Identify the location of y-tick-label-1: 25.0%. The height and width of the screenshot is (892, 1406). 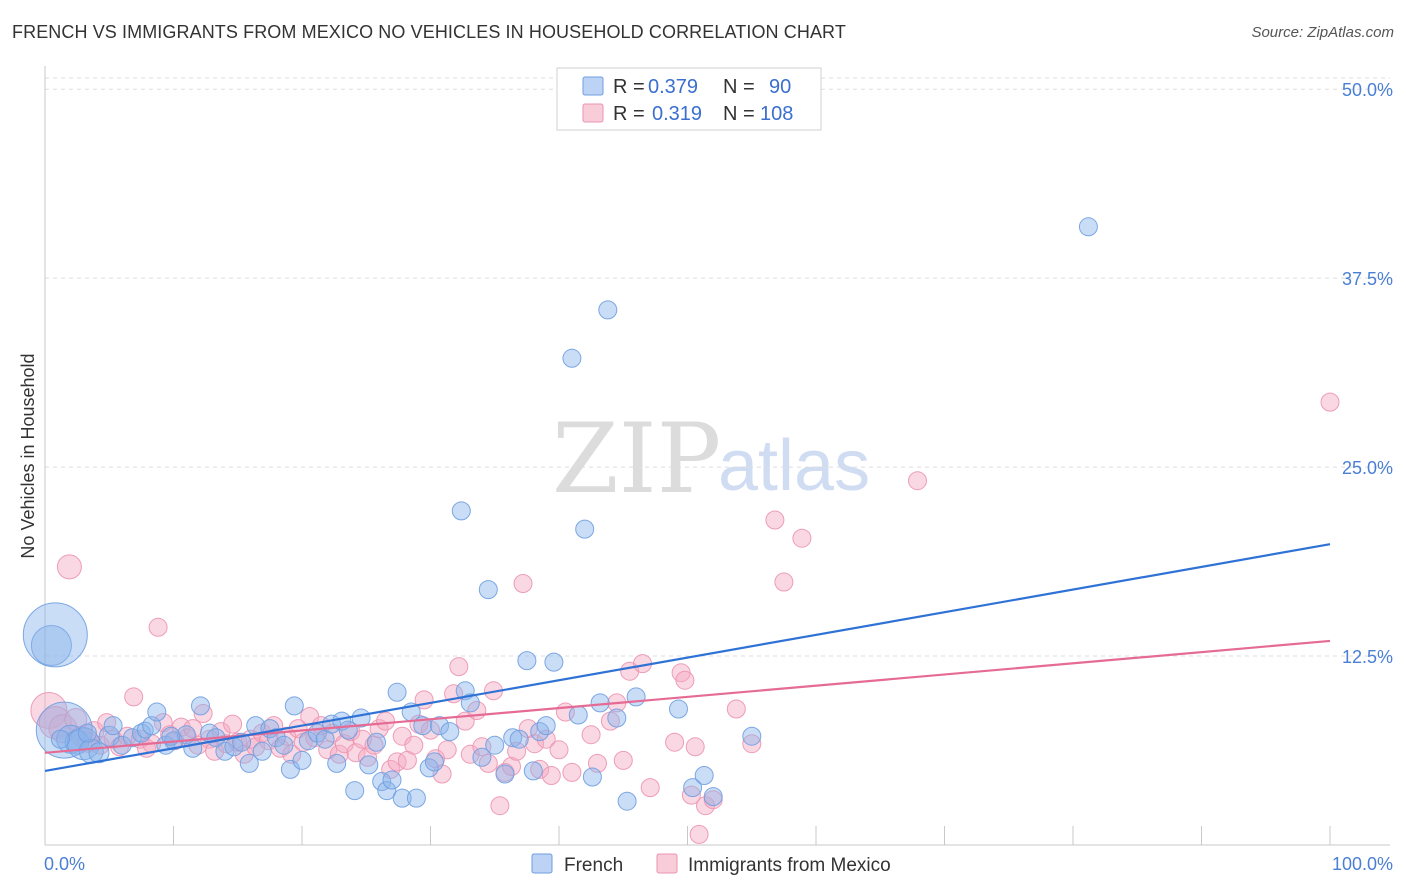
(1367, 468).